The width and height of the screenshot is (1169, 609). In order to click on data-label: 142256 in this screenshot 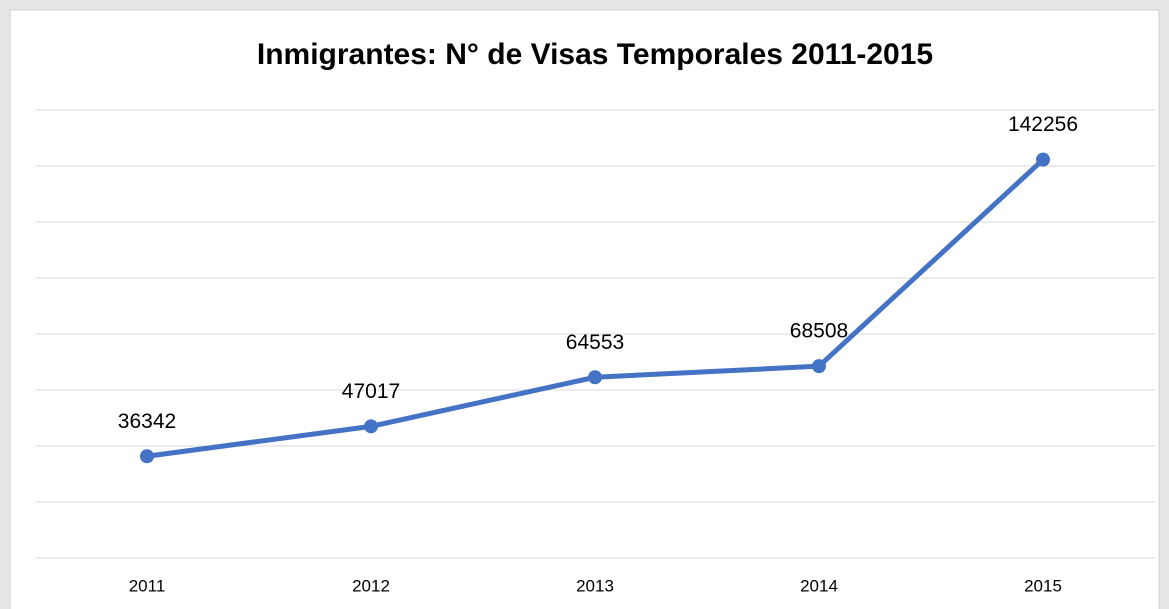, I will do `click(1043, 124)`.